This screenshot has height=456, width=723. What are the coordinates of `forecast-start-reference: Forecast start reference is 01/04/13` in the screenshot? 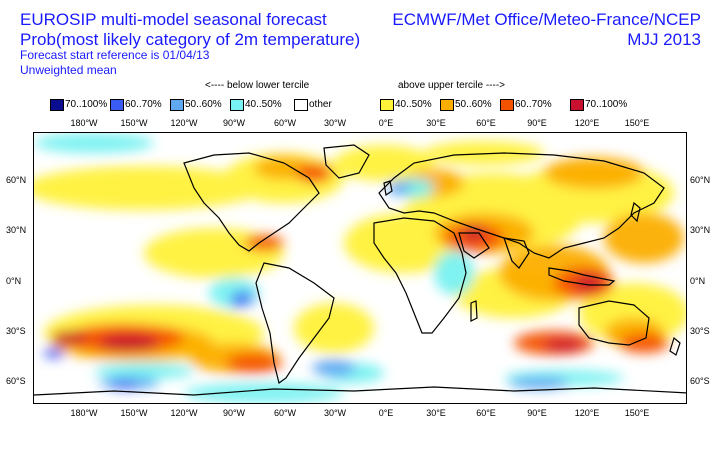 It's located at (115, 55).